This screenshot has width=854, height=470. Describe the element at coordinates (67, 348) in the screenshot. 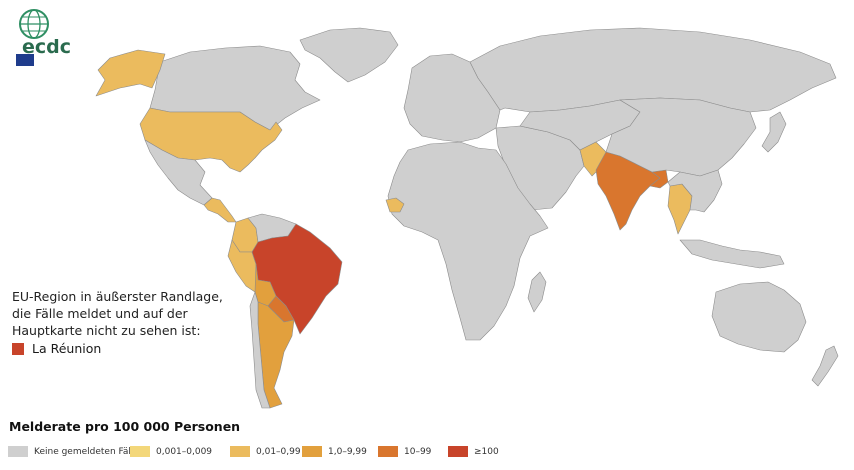

I see `la-reunion-label: La Réunion` at that location.